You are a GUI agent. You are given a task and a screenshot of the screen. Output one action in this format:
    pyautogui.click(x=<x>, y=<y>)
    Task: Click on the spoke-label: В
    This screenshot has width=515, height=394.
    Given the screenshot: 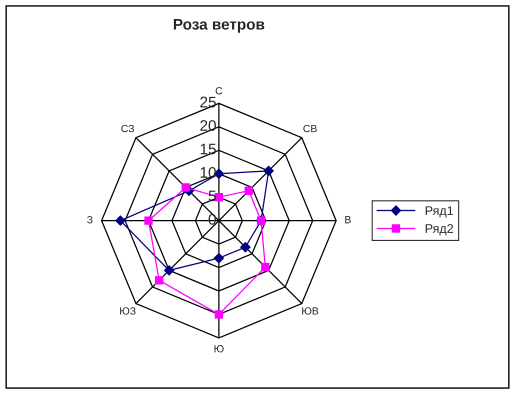 What is the action you would take?
    pyautogui.click(x=348, y=220)
    